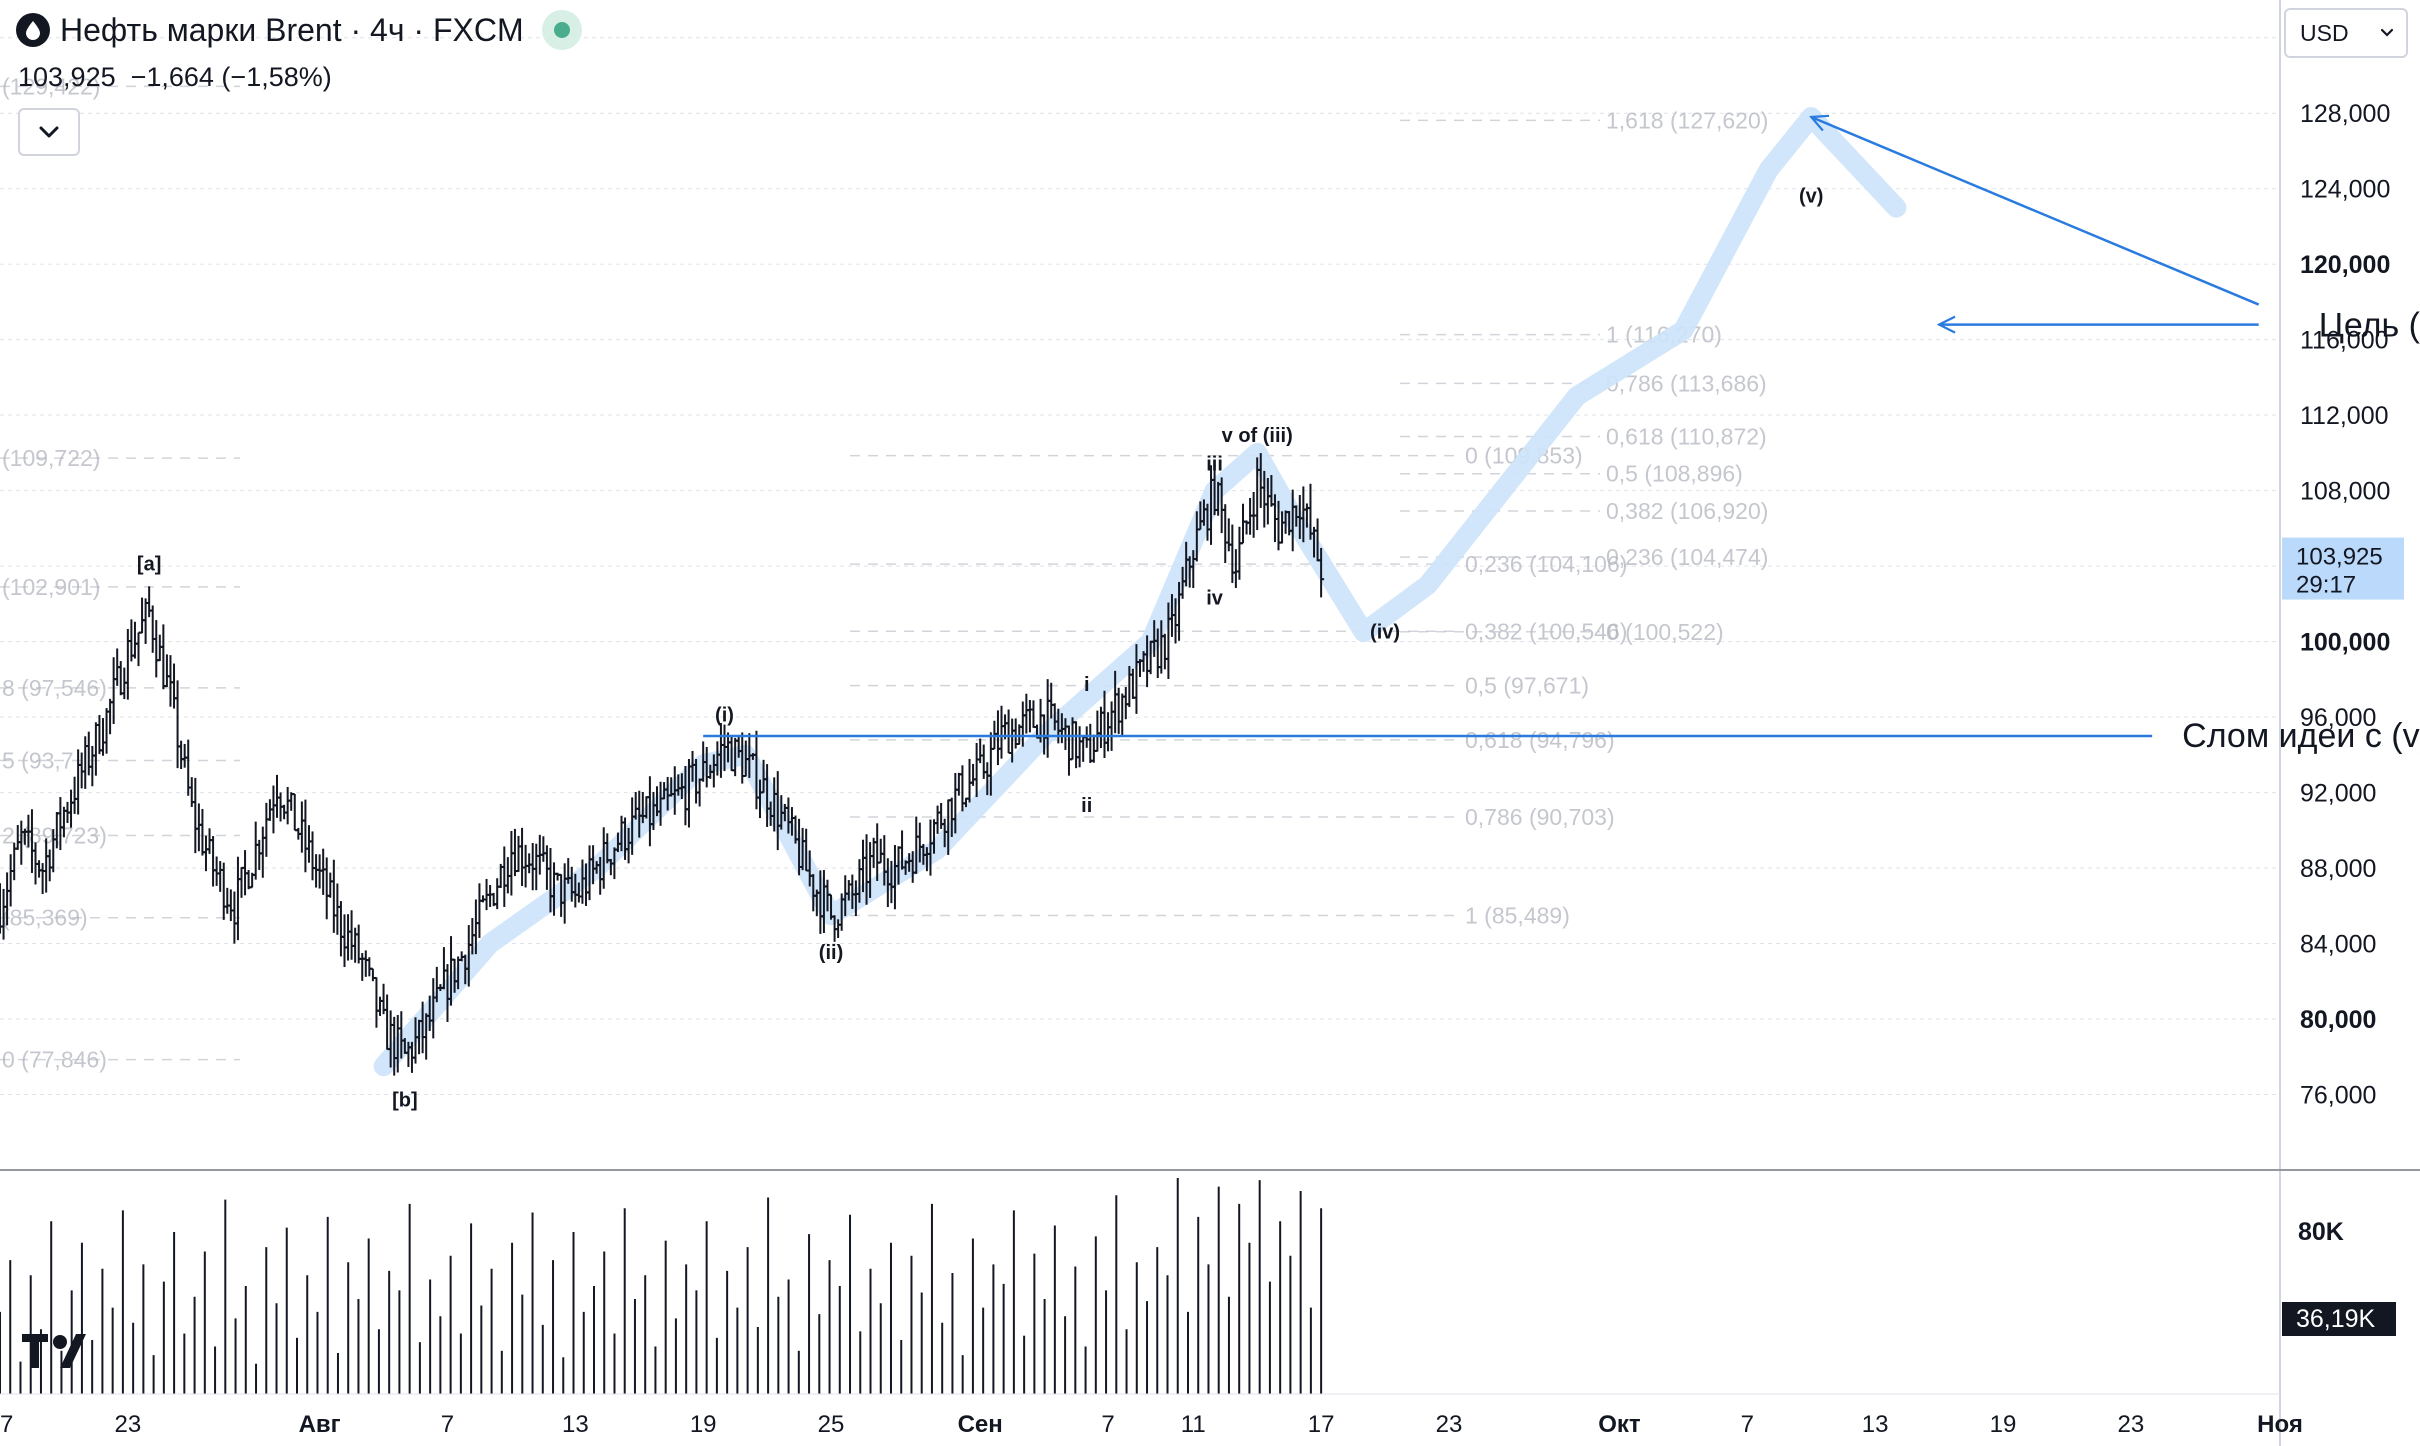  What do you see at coordinates (2338, 1020) in the screenshot?
I see `y-tick-label: 80,000` at bounding box center [2338, 1020].